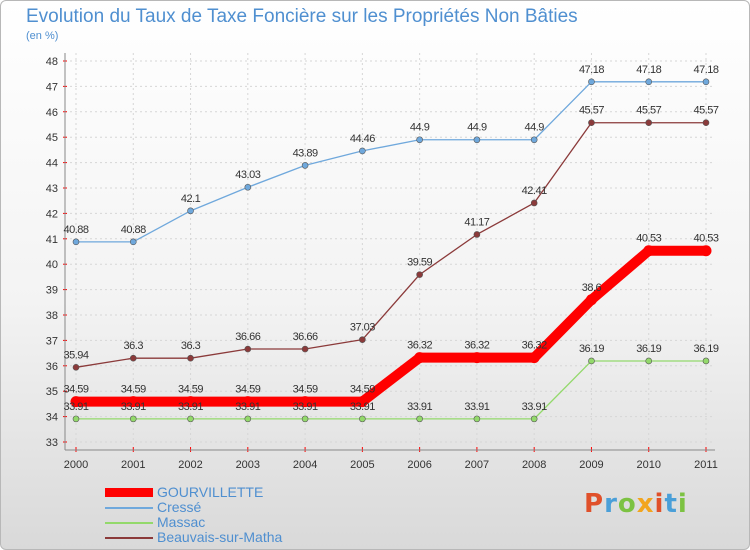 This screenshot has width=750, height=550. I want to click on logo-letter: x, so click(645, 504).